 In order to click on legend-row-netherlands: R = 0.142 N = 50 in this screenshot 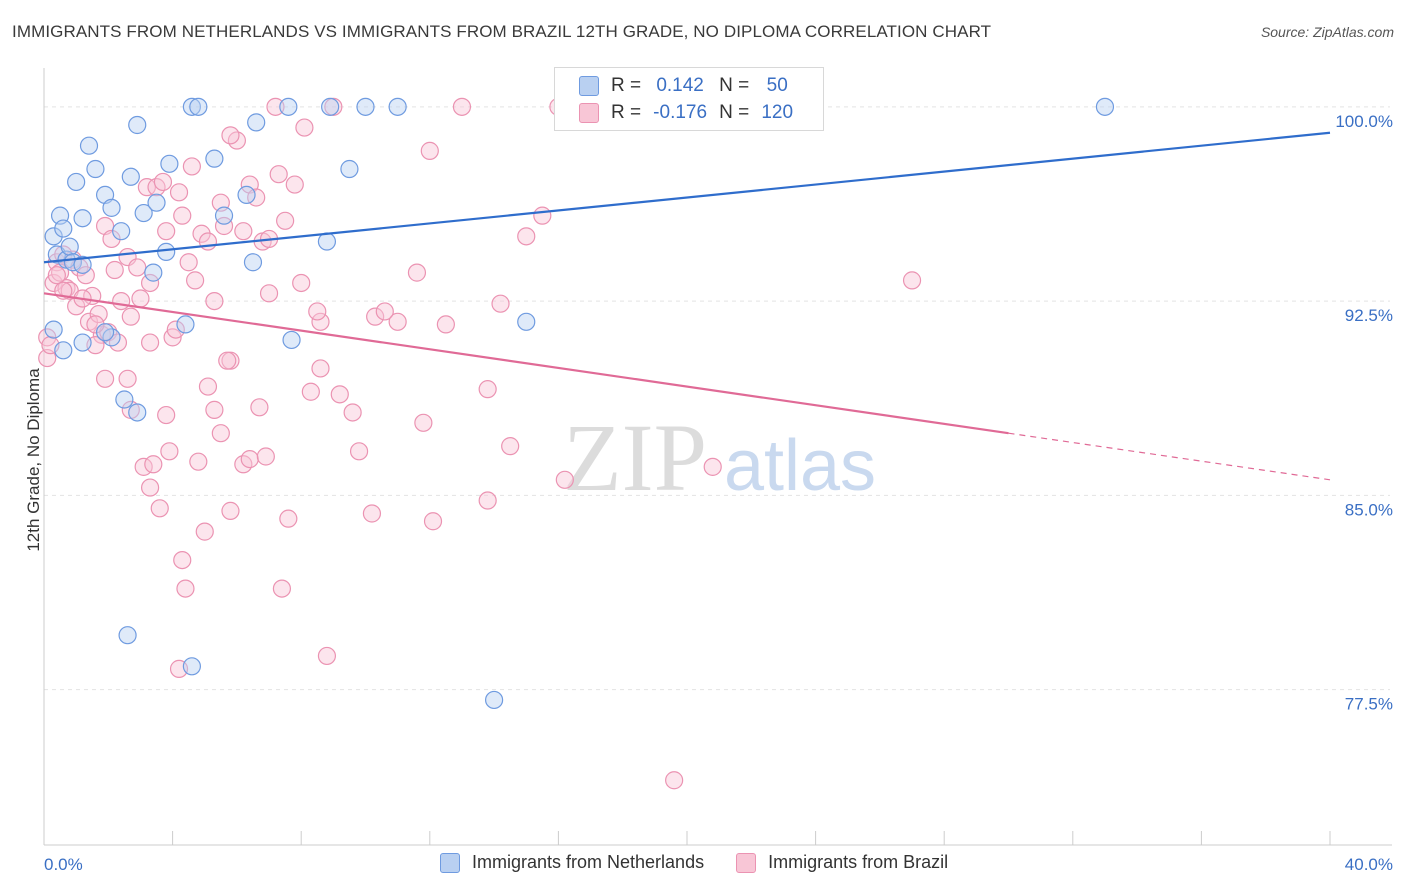, I will do `click(692, 86)`.